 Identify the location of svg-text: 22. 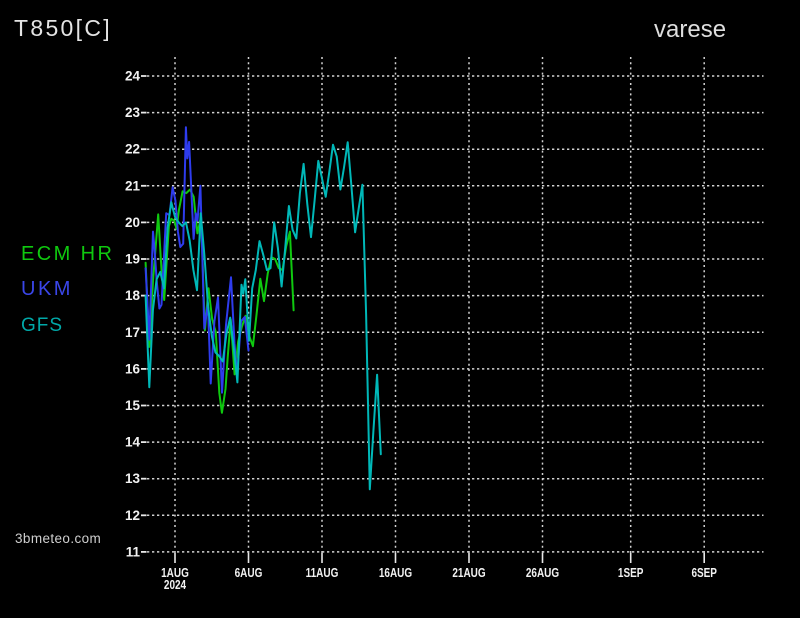
(132, 149).